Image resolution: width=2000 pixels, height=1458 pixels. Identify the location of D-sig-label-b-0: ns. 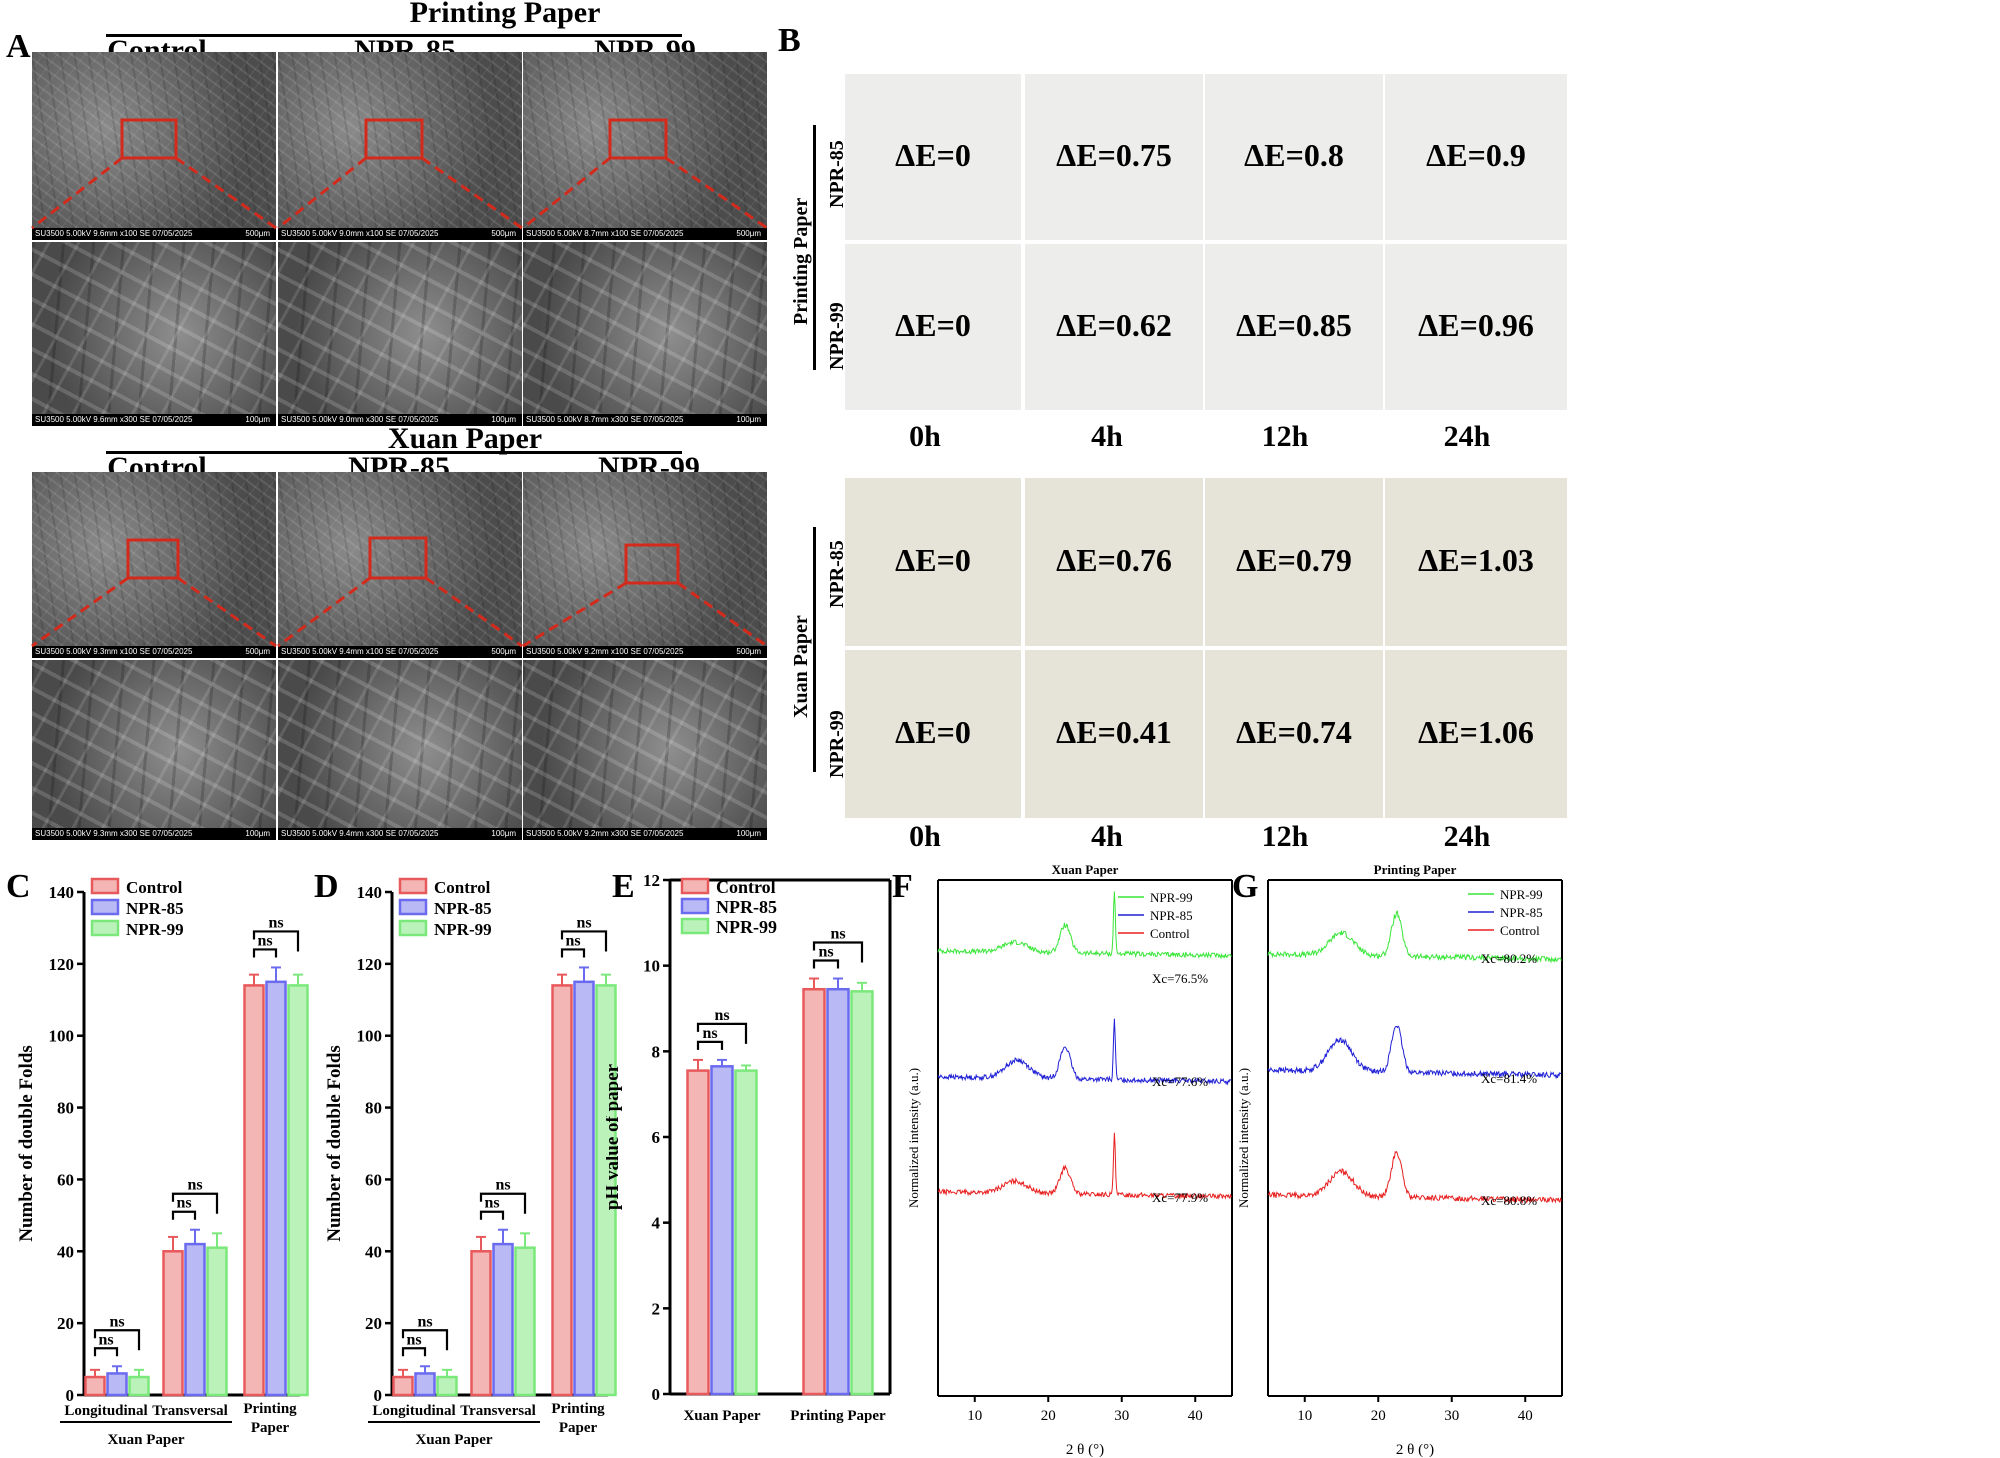
(424, 1321).